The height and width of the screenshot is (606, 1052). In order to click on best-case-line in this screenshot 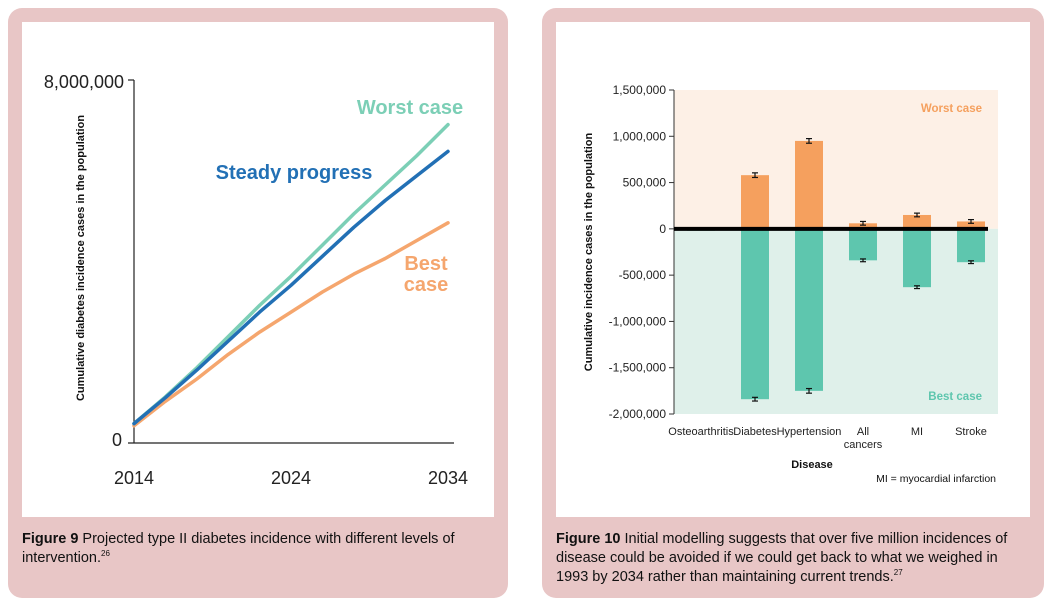, I will do `click(291, 324)`.